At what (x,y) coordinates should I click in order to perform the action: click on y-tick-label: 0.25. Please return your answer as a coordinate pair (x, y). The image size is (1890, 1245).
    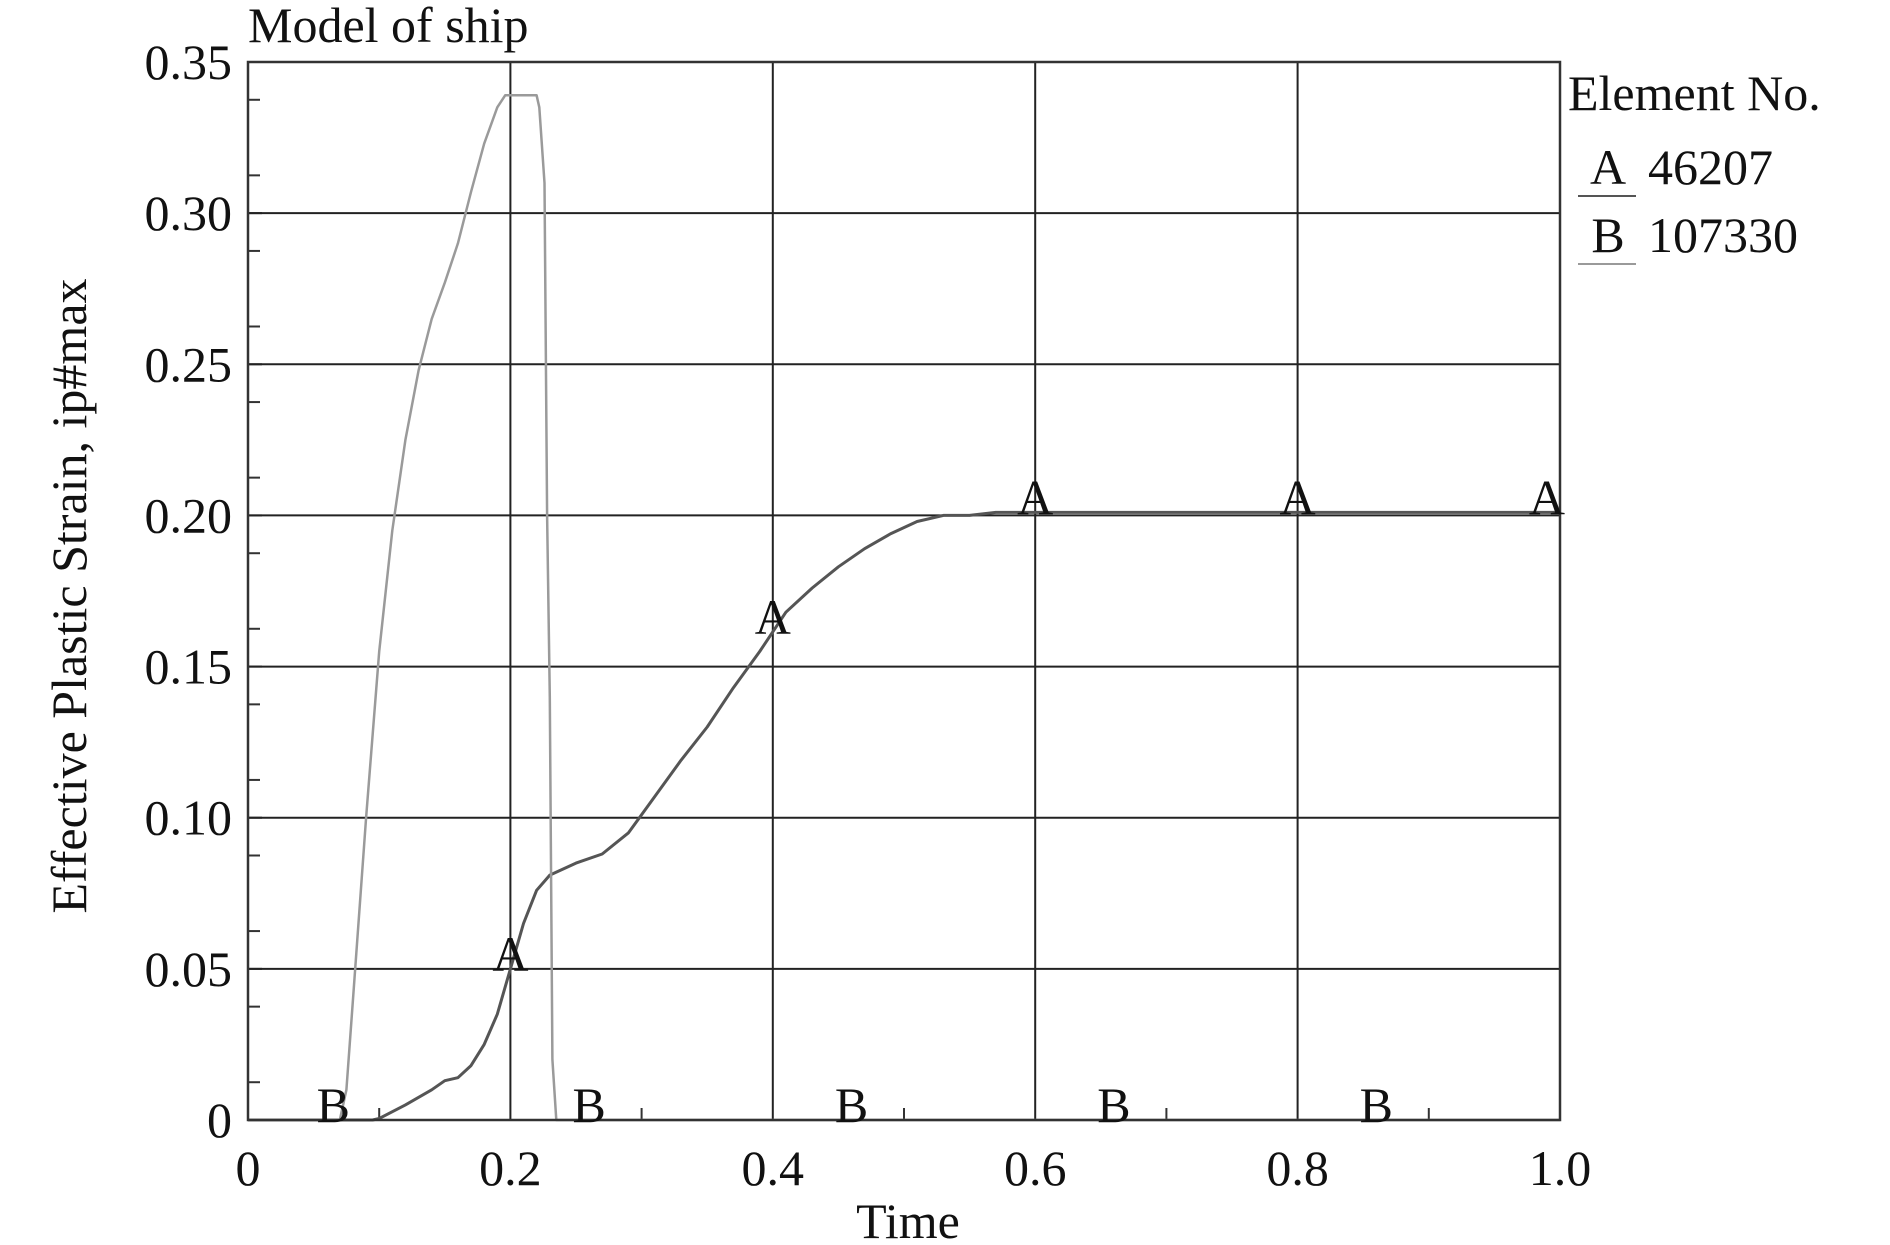
    Looking at the image, I should click on (189, 364).